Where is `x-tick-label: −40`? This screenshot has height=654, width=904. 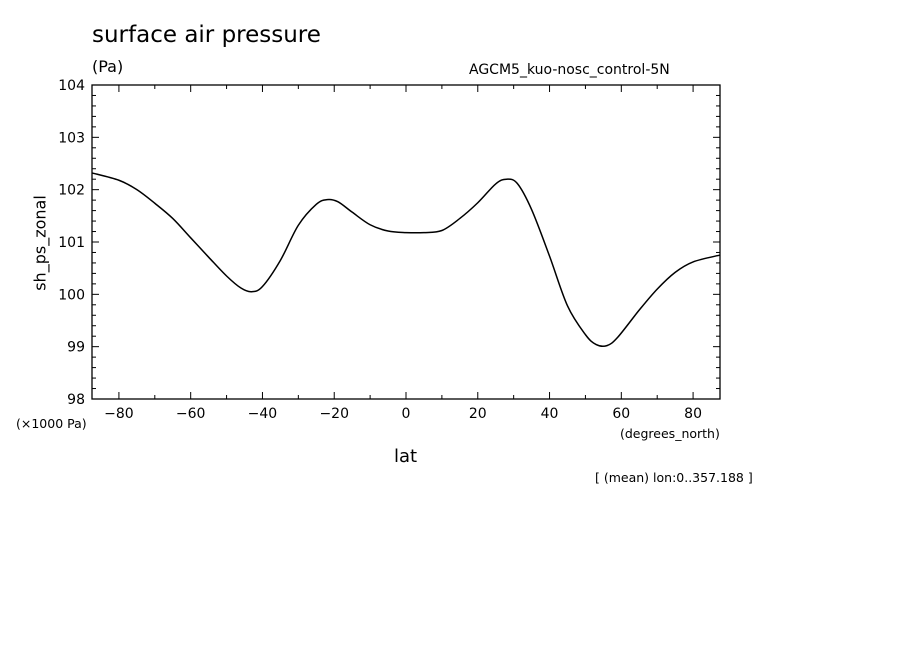
x-tick-label: −40 is located at coordinates (263, 414).